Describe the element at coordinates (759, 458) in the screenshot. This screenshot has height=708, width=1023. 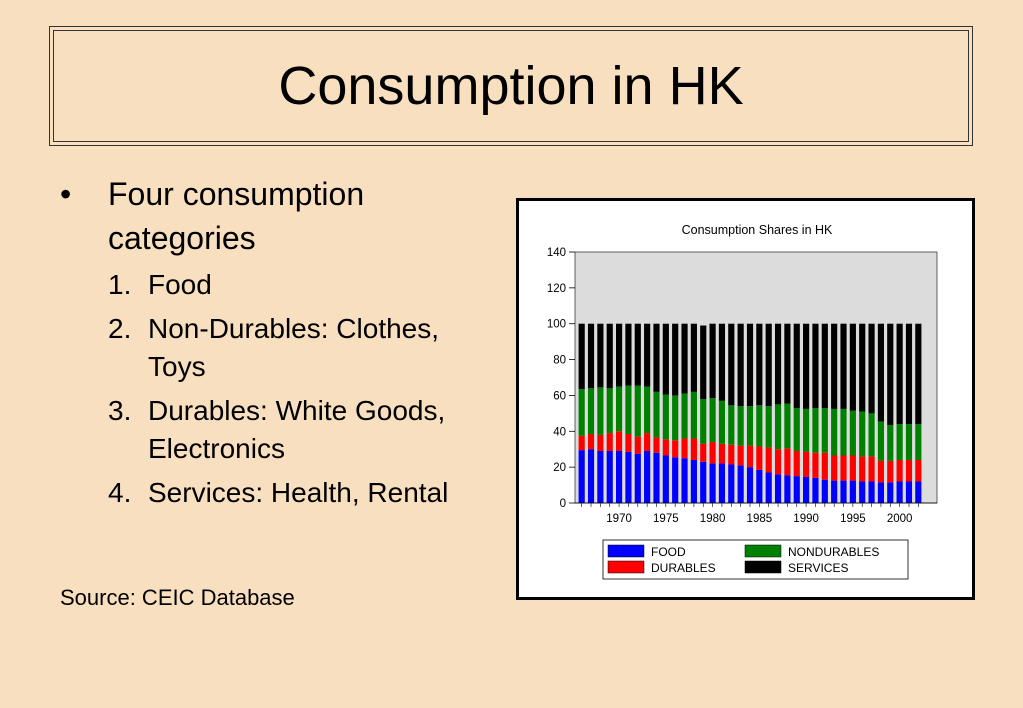
I see `bar-durables-1985` at that location.